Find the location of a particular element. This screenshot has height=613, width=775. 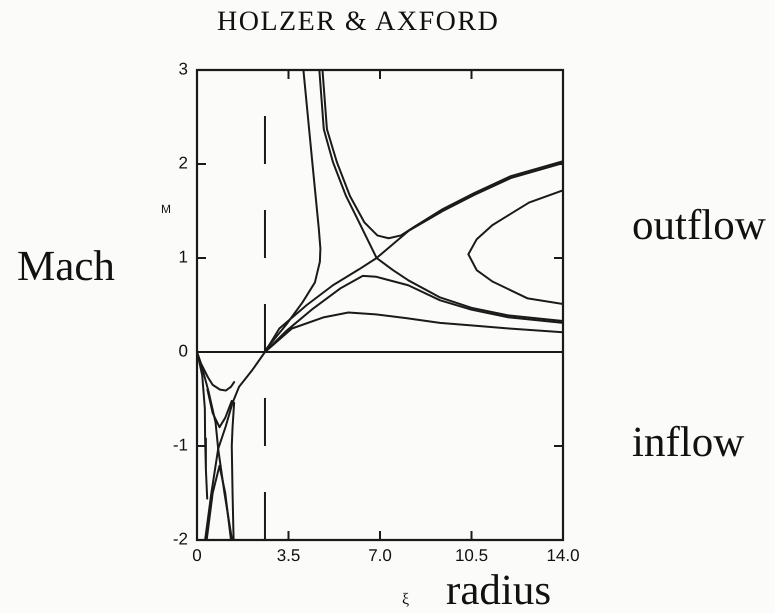

y-tick-label: -1 is located at coordinates (180, 445).